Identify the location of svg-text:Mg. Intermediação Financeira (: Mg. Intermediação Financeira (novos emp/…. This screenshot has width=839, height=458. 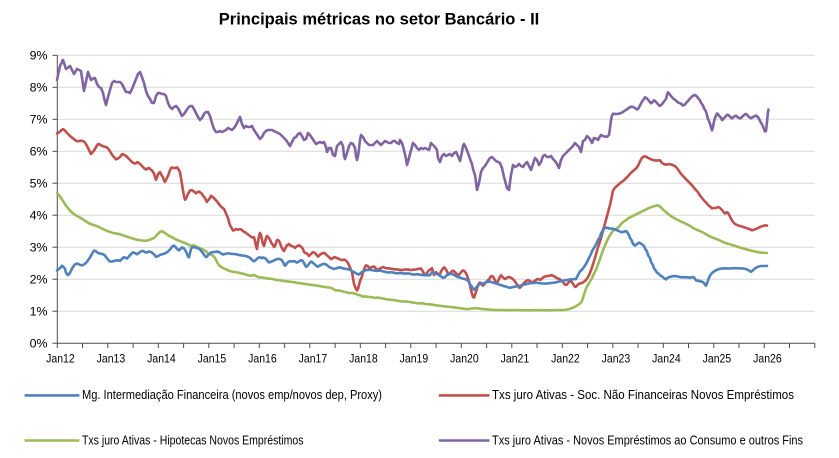
(232, 395).